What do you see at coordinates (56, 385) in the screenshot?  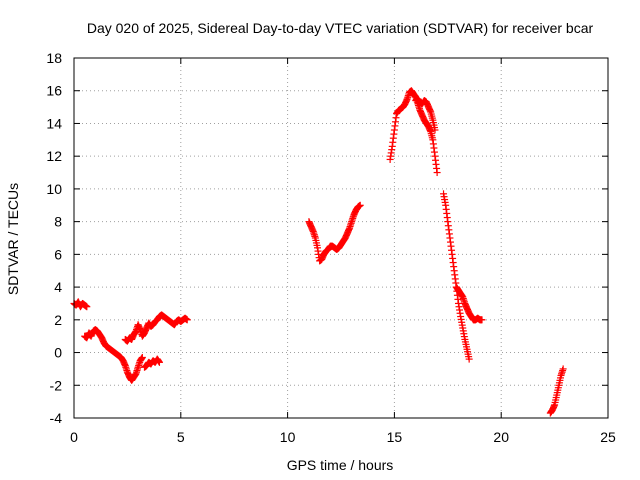 I see `y-tick-label: -2` at bounding box center [56, 385].